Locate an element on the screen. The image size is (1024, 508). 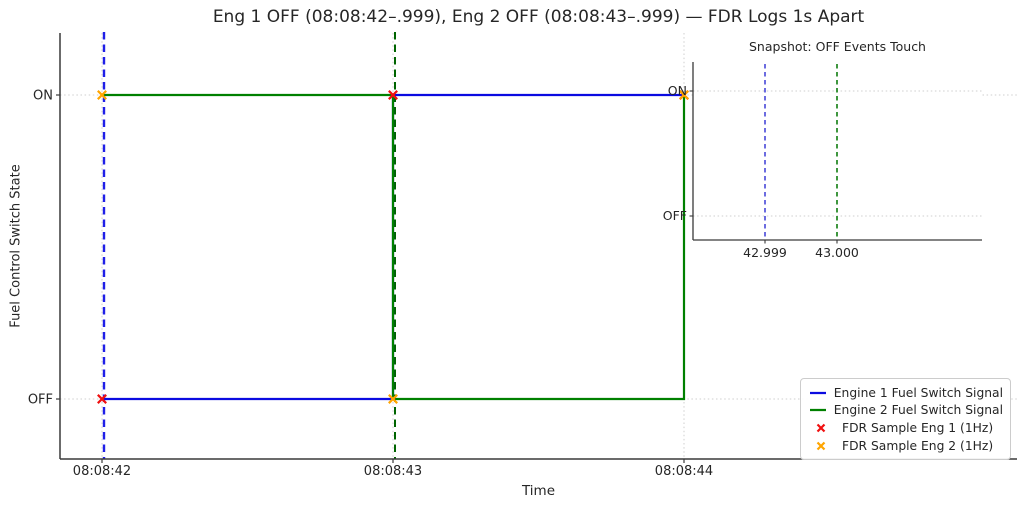
x-tick-label: 08:08:42 is located at coordinates (102, 471).